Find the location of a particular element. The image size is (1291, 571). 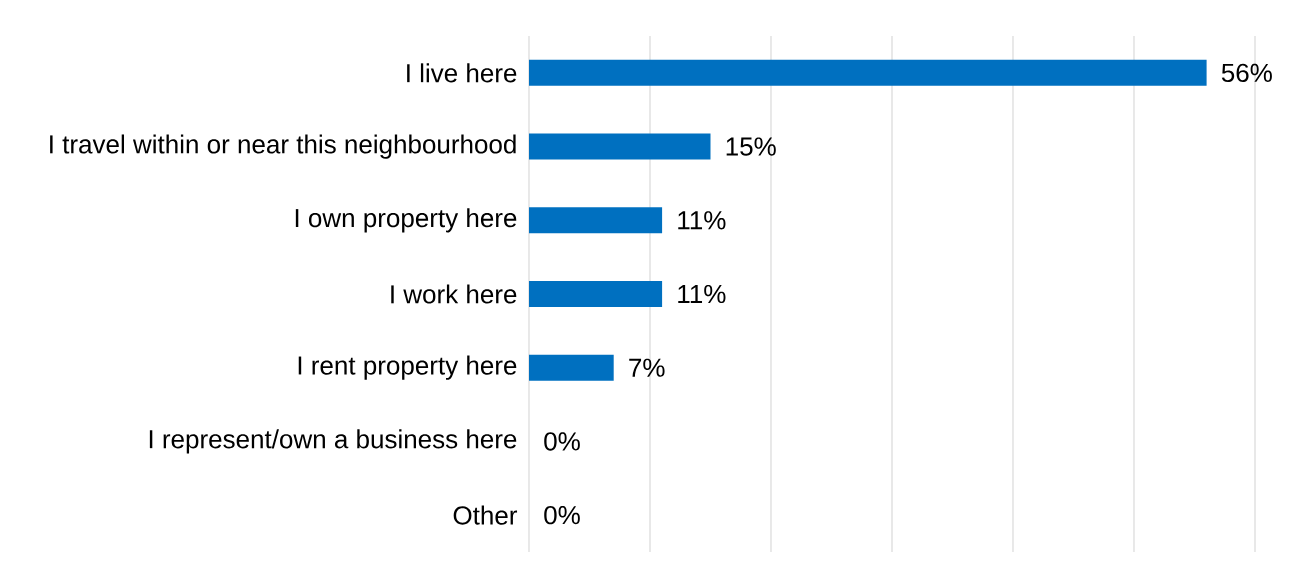

y-tick-label: I rent property here is located at coordinates (407, 367).